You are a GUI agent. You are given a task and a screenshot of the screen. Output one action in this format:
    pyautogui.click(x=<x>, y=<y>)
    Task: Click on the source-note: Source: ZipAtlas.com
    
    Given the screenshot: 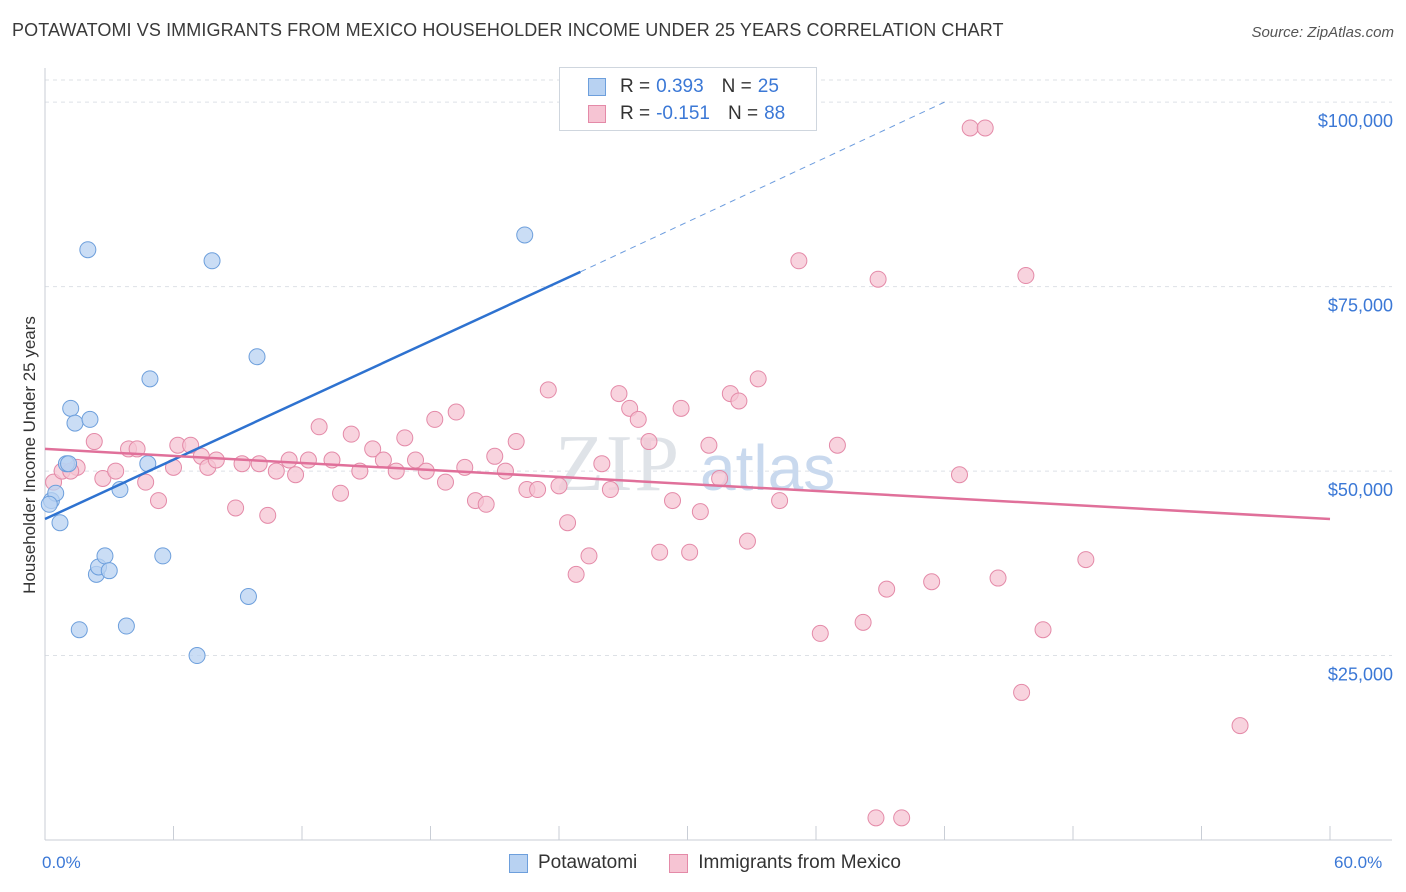 What is the action you would take?
    pyautogui.click(x=1322, y=32)
    